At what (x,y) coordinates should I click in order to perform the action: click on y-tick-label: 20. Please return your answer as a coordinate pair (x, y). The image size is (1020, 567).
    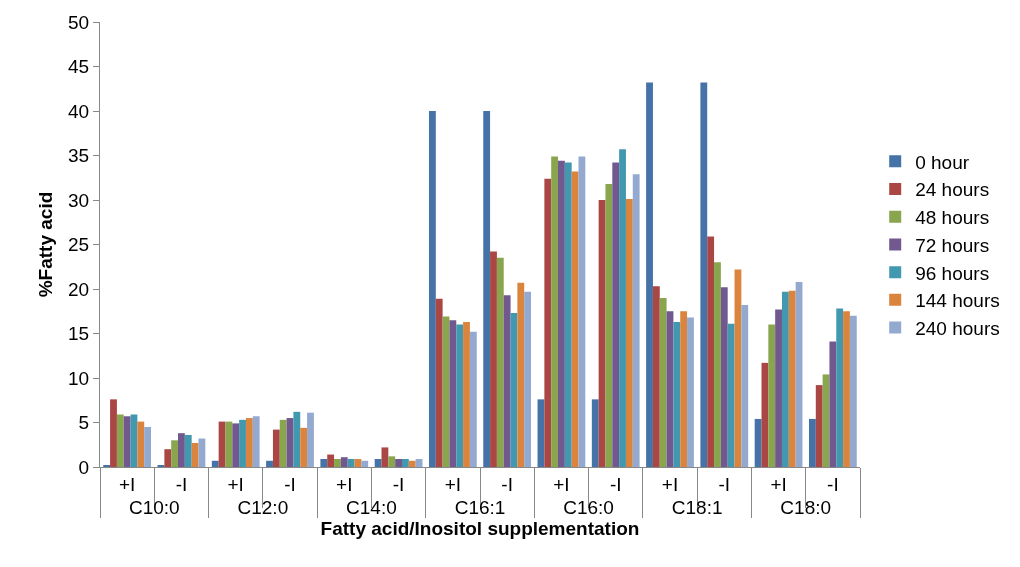
    Looking at the image, I should click on (79, 289).